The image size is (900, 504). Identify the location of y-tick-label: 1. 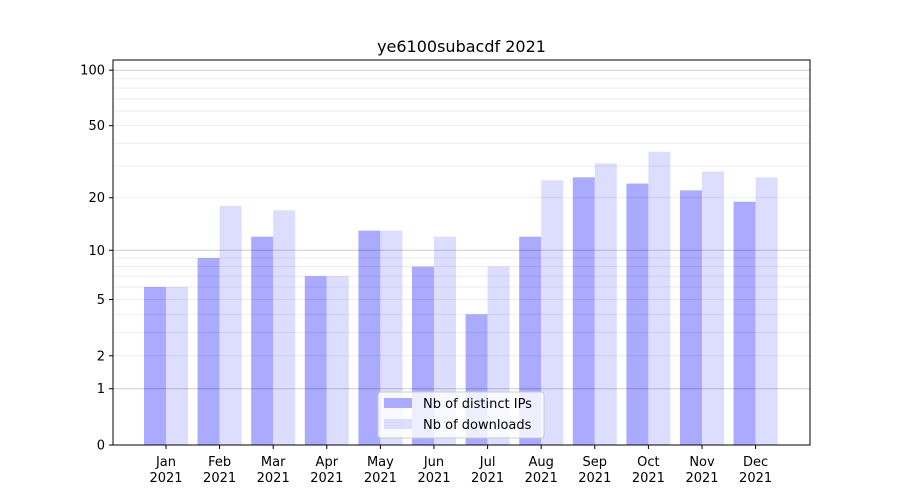
(101, 389).